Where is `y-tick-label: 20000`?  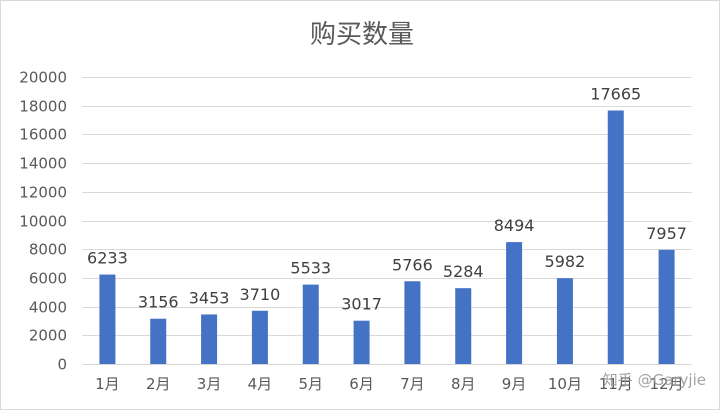
y-tick-label: 20000 is located at coordinates (43, 78).